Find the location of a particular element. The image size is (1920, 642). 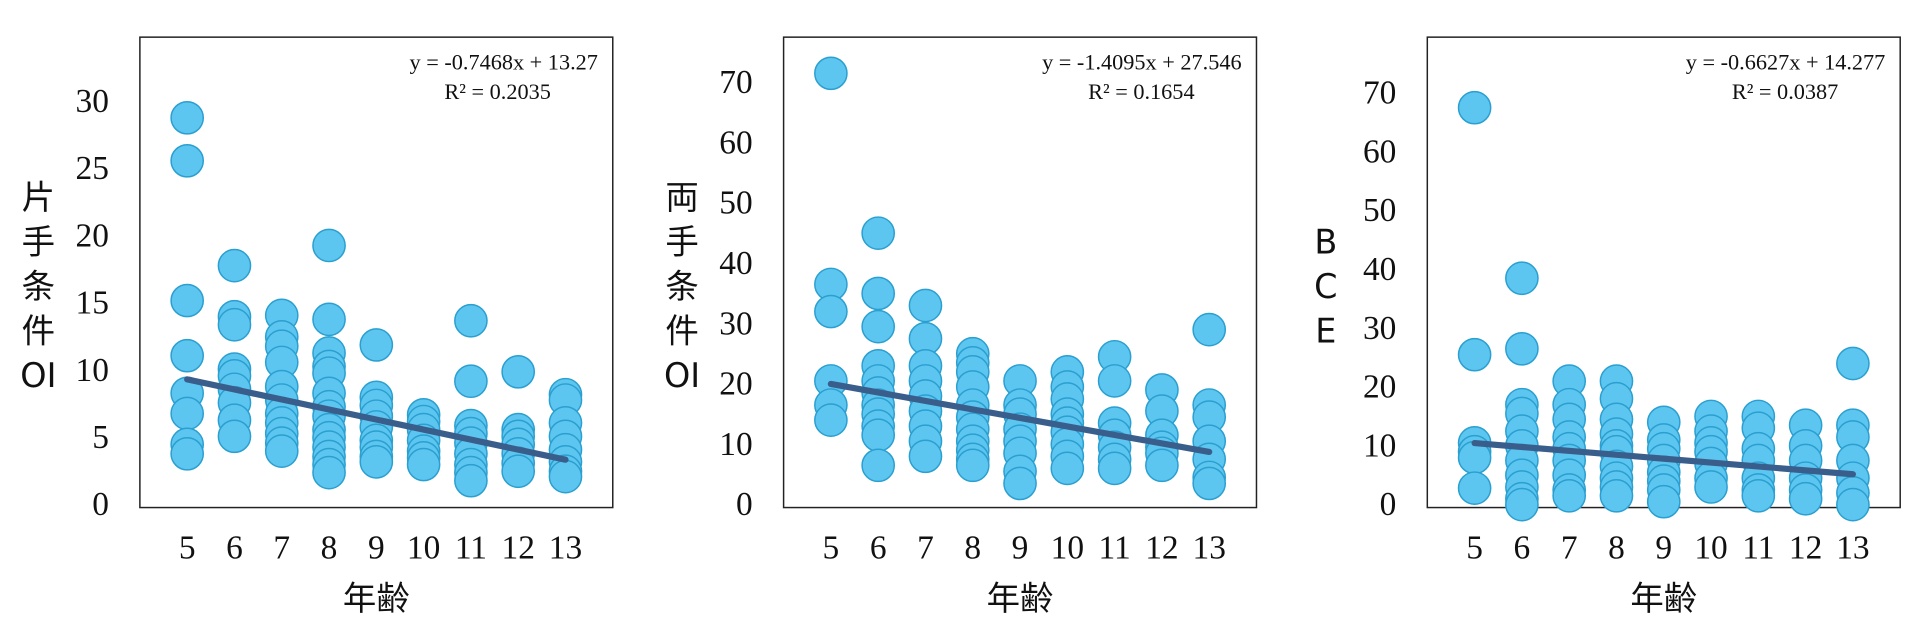

x-tick-label: 10 is located at coordinates (423, 548).